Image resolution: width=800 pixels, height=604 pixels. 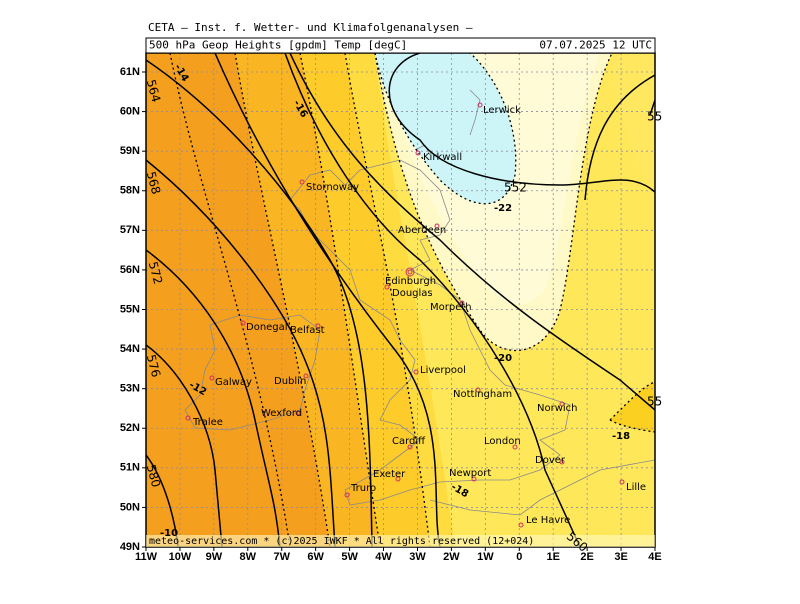 What do you see at coordinates (482, 394) in the screenshot?
I see `city-label: Nottingham` at bounding box center [482, 394].